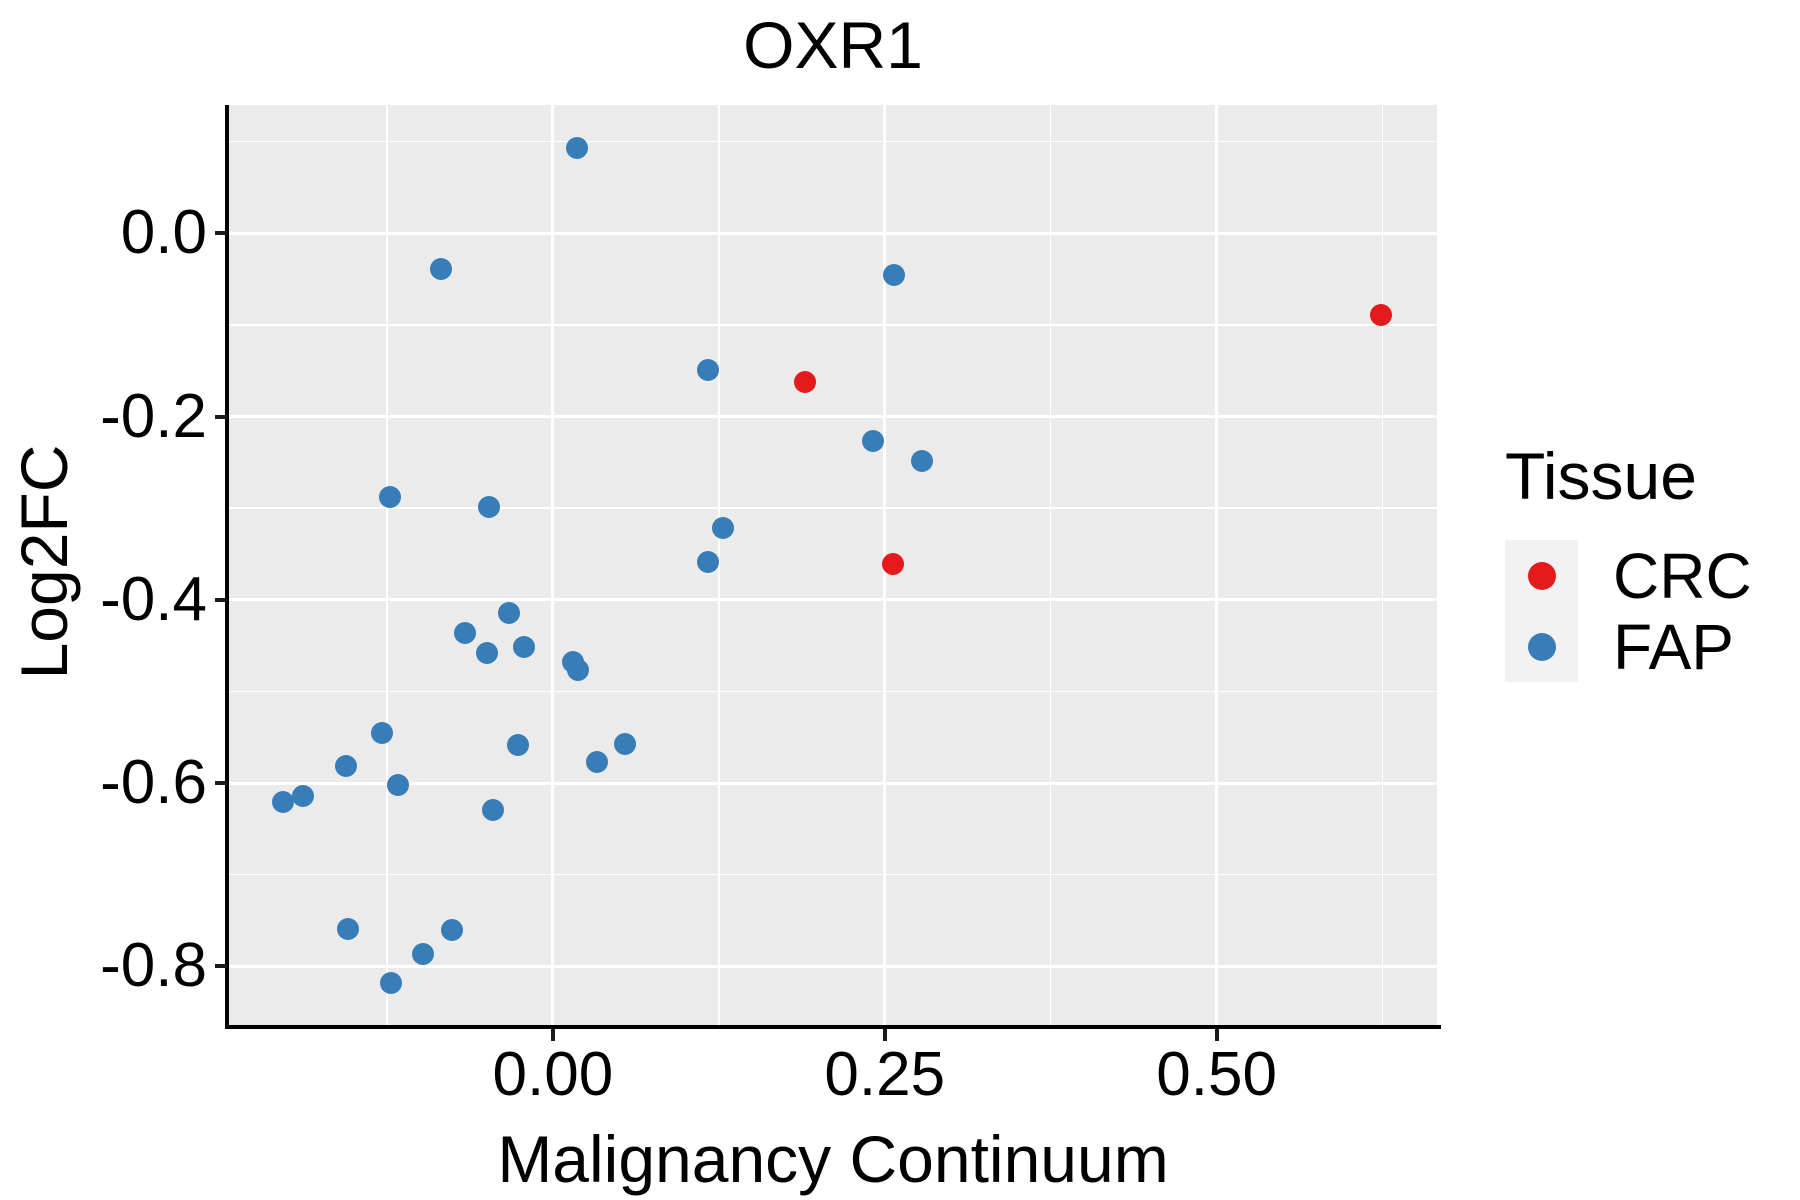 This screenshot has height=1200, width=1800. Describe the element at coordinates (44, 562) in the screenshot. I see `y-axis-title: Log2FC` at that location.